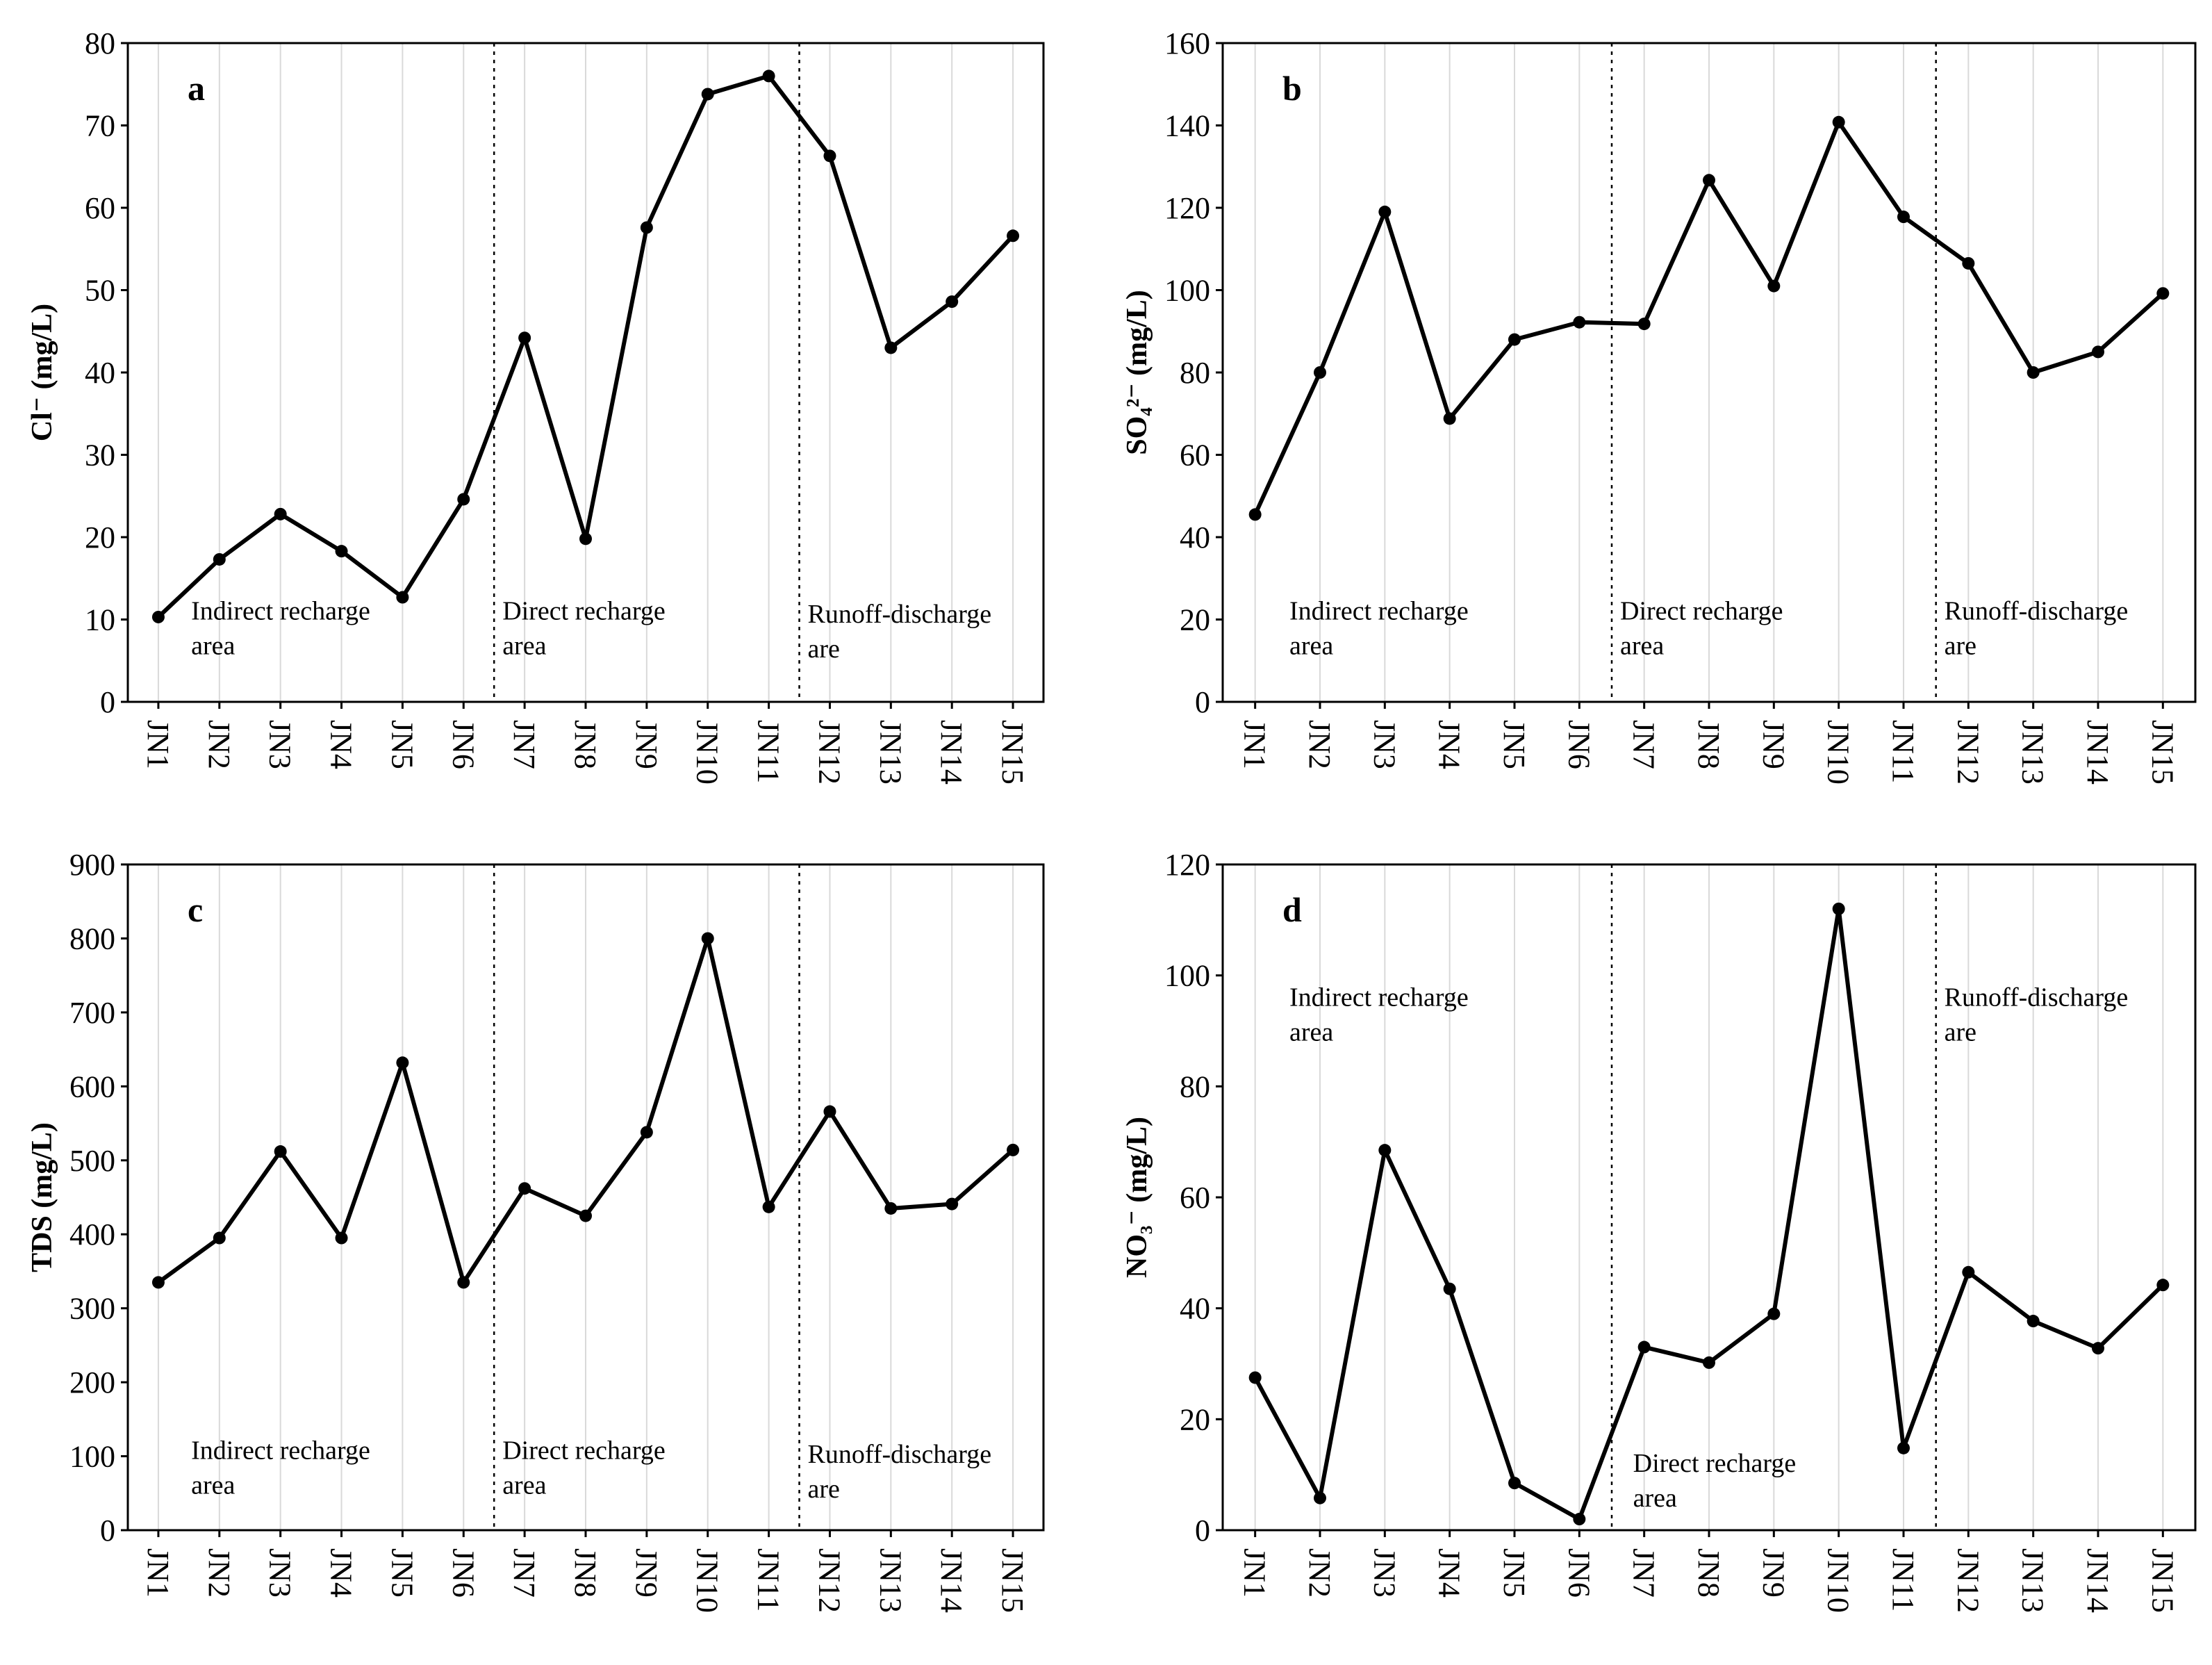  What do you see at coordinates (1709, 1573) in the screenshot?
I see `x-tick-label: JN8` at bounding box center [1709, 1573].